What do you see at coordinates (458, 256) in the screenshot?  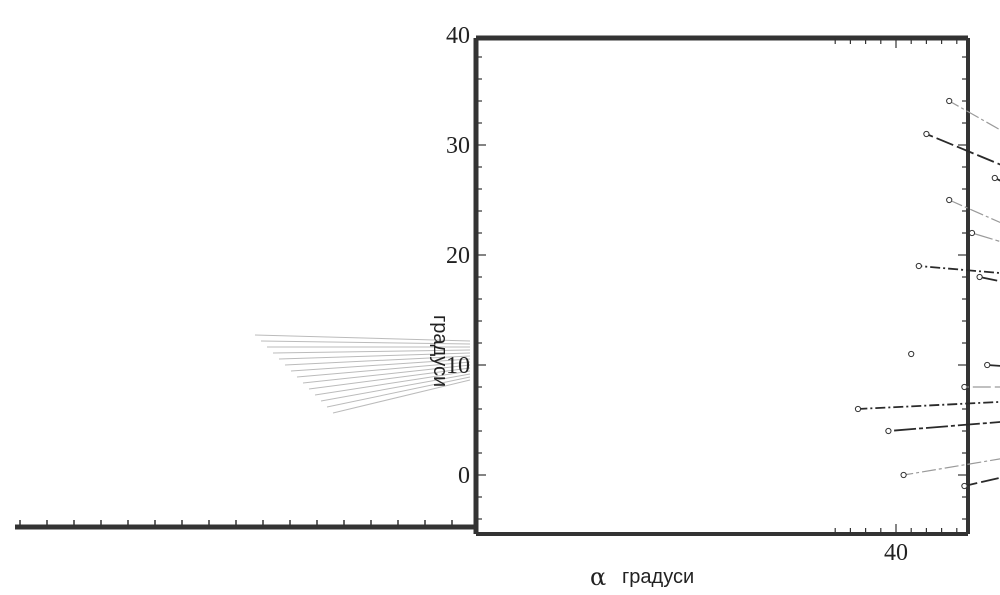 I see `y-tick-label: 20` at bounding box center [458, 256].